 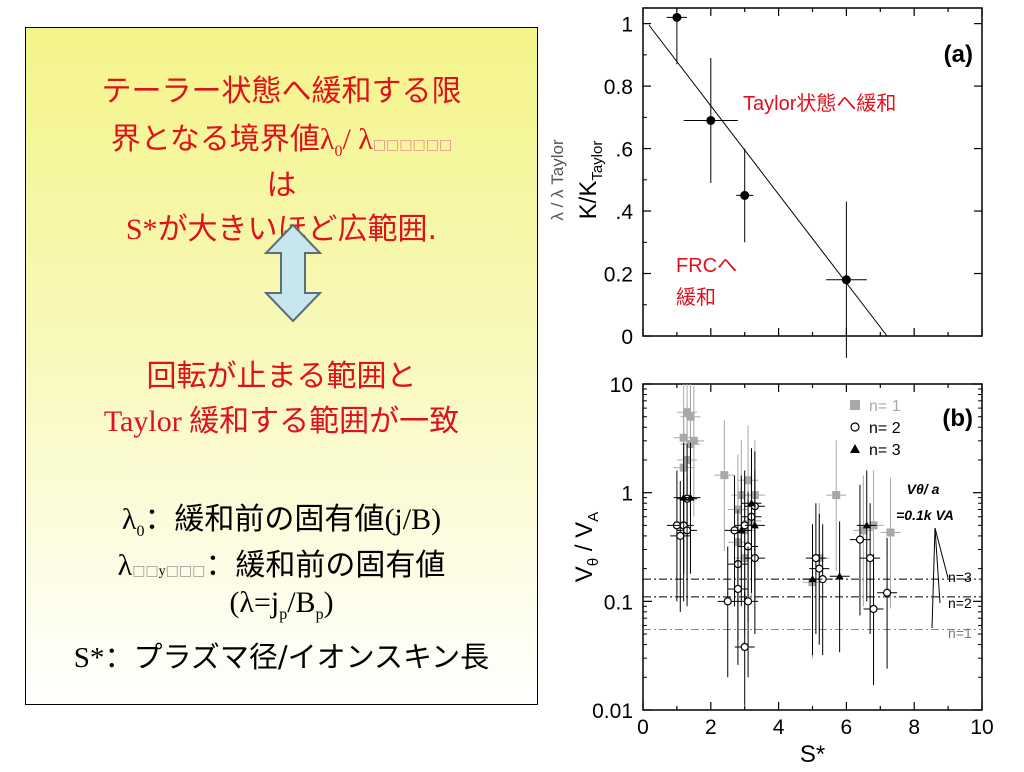 What do you see at coordinates (627, 337) in the screenshot?
I see `chart-a-ytick-label: 0` at bounding box center [627, 337].